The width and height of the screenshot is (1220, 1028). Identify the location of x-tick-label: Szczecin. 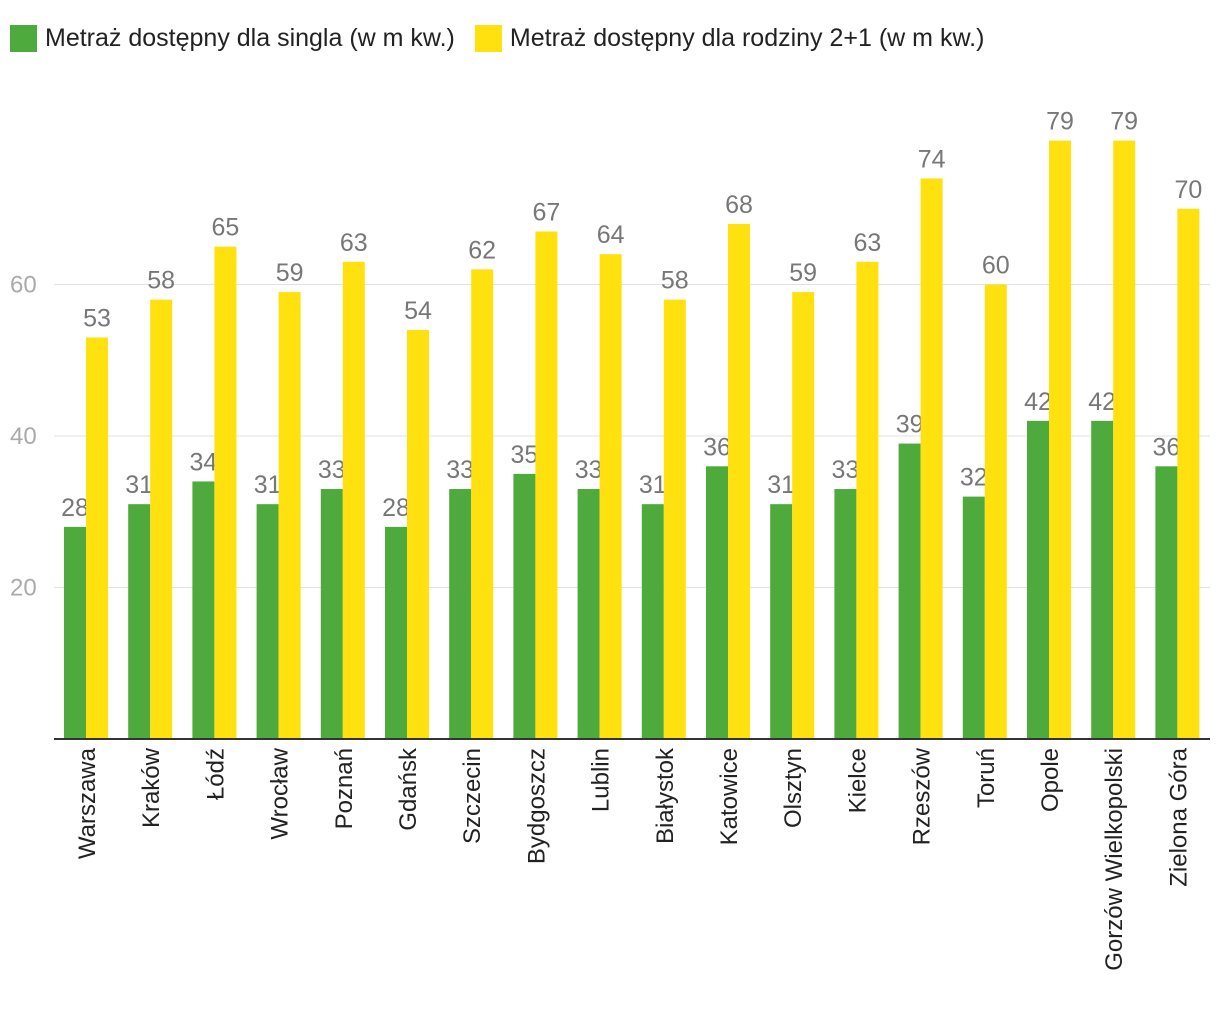
(472, 796).